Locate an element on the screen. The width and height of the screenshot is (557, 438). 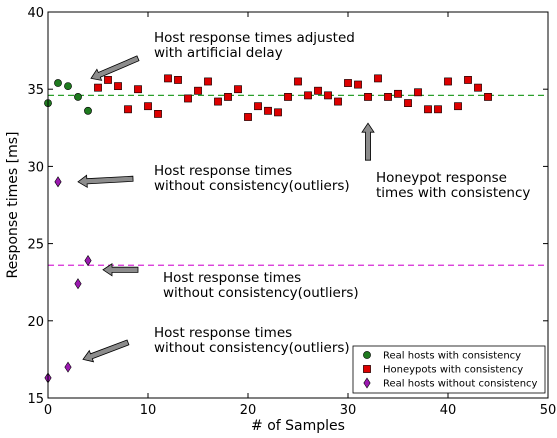
y-axis-label: Response times [ms] is located at coordinates (13, 205).